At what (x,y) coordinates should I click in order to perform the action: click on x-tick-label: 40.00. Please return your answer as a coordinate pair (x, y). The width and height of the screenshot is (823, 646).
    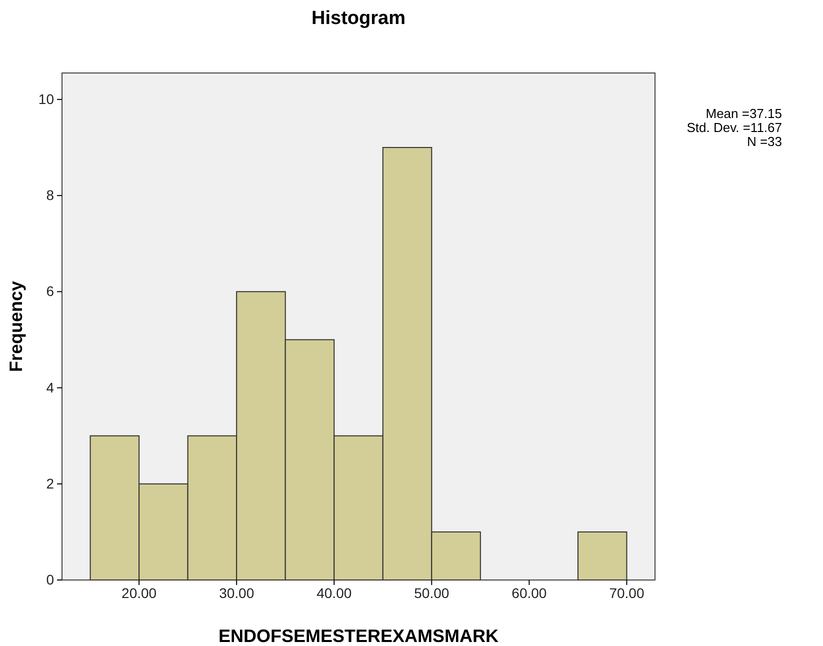
    Looking at the image, I should click on (334, 592).